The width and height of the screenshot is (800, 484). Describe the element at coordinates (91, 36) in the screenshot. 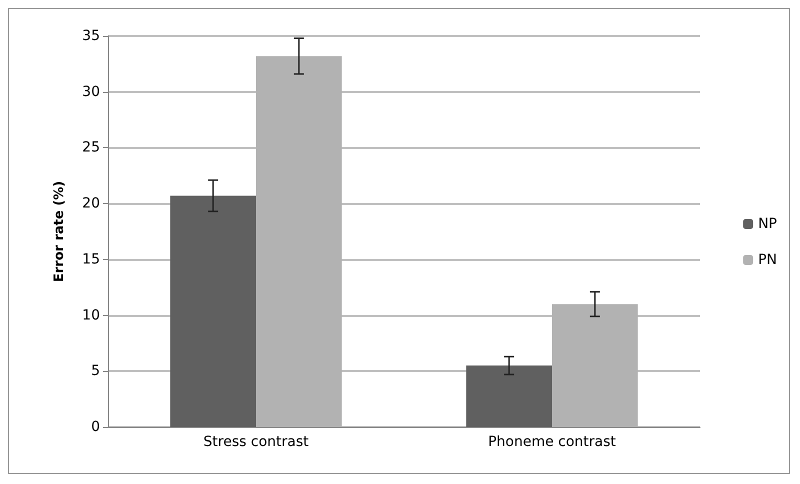

I see `y-tick-label: 35` at that location.